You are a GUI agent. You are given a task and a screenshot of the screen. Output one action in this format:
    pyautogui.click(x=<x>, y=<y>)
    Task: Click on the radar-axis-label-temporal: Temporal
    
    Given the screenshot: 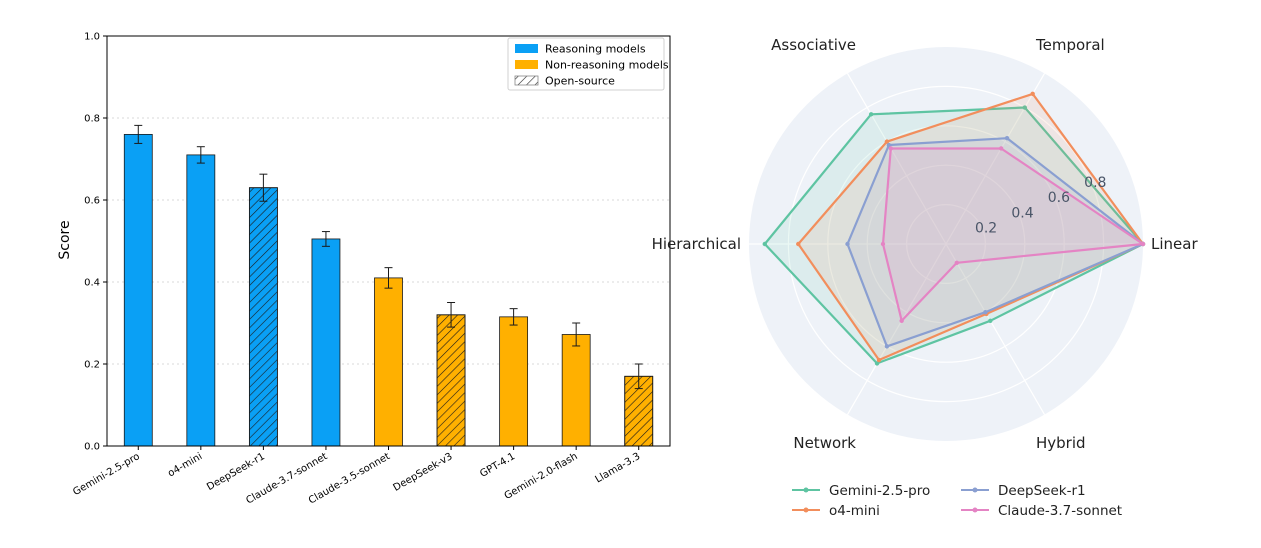 What is the action you would take?
    pyautogui.click(x=1070, y=45)
    